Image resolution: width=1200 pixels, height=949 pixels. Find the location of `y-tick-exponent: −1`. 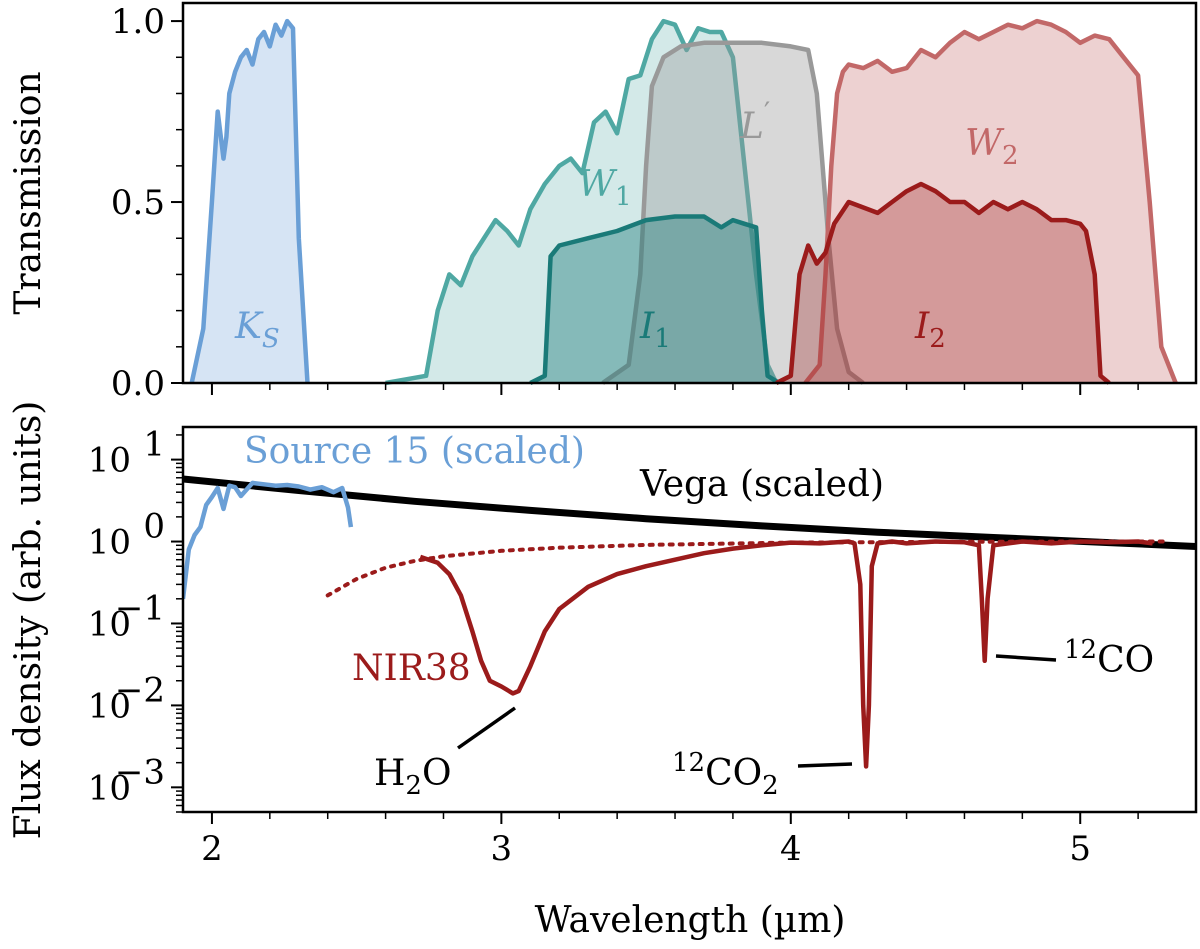

y-tick-exponent: −1 is located at coordinates (140, 608).